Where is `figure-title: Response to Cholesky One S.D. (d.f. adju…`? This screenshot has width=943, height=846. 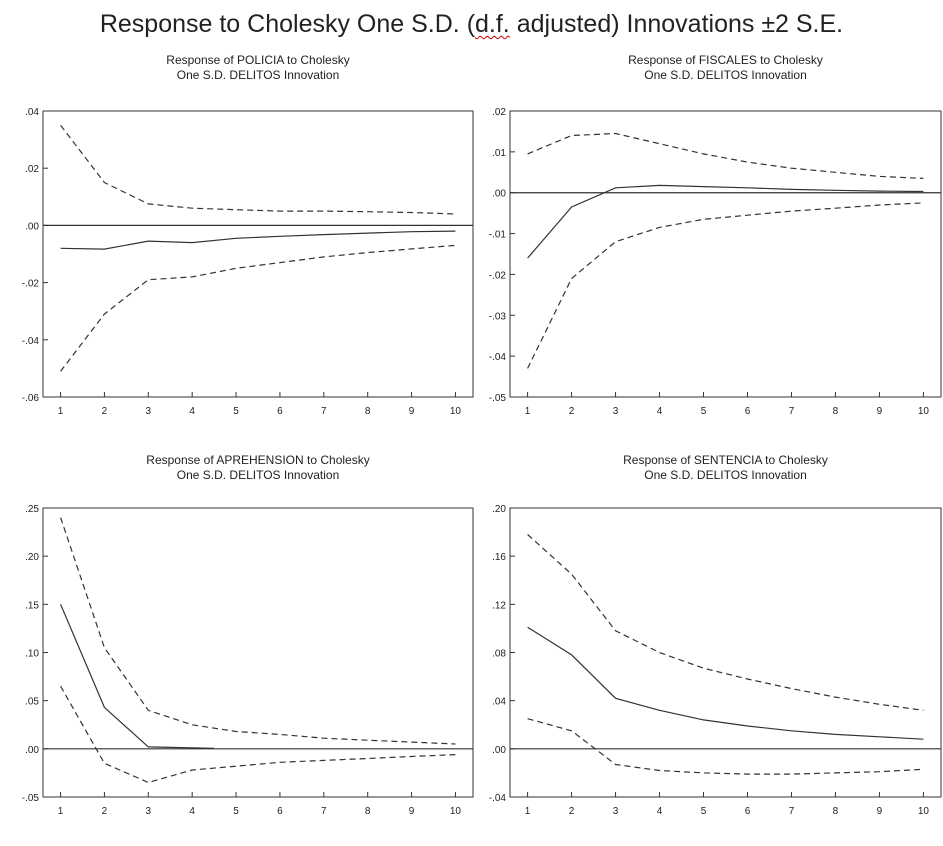
figure-title: Response to Cholesky One S.D. (d.f. adju… is located at coordinates (471, 24).